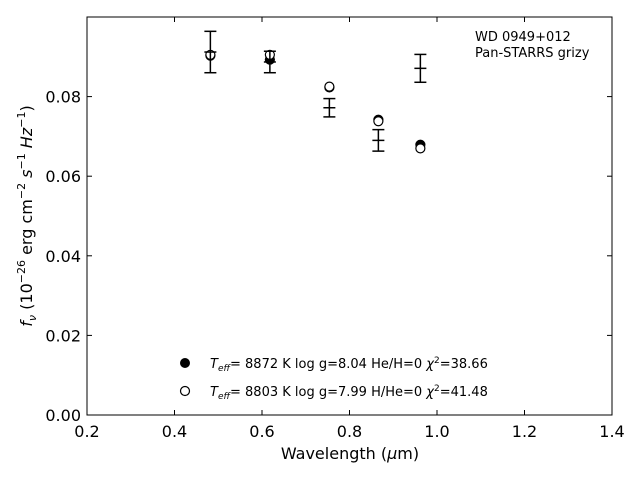  I want to click on data-marks, so click(315, 92).